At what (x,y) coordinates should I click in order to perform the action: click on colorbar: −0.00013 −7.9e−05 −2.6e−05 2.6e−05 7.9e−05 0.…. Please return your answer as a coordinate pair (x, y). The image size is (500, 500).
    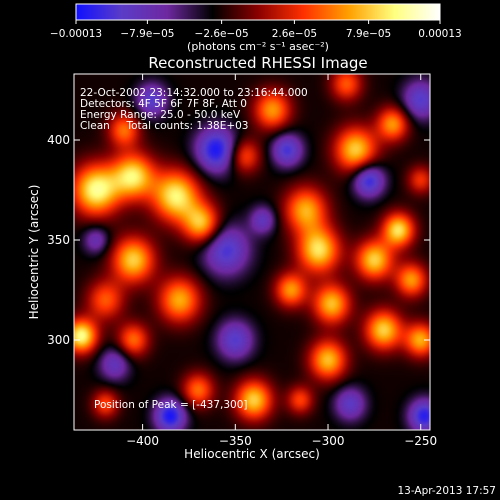
    Looking at the image, I should click on (256, 28).